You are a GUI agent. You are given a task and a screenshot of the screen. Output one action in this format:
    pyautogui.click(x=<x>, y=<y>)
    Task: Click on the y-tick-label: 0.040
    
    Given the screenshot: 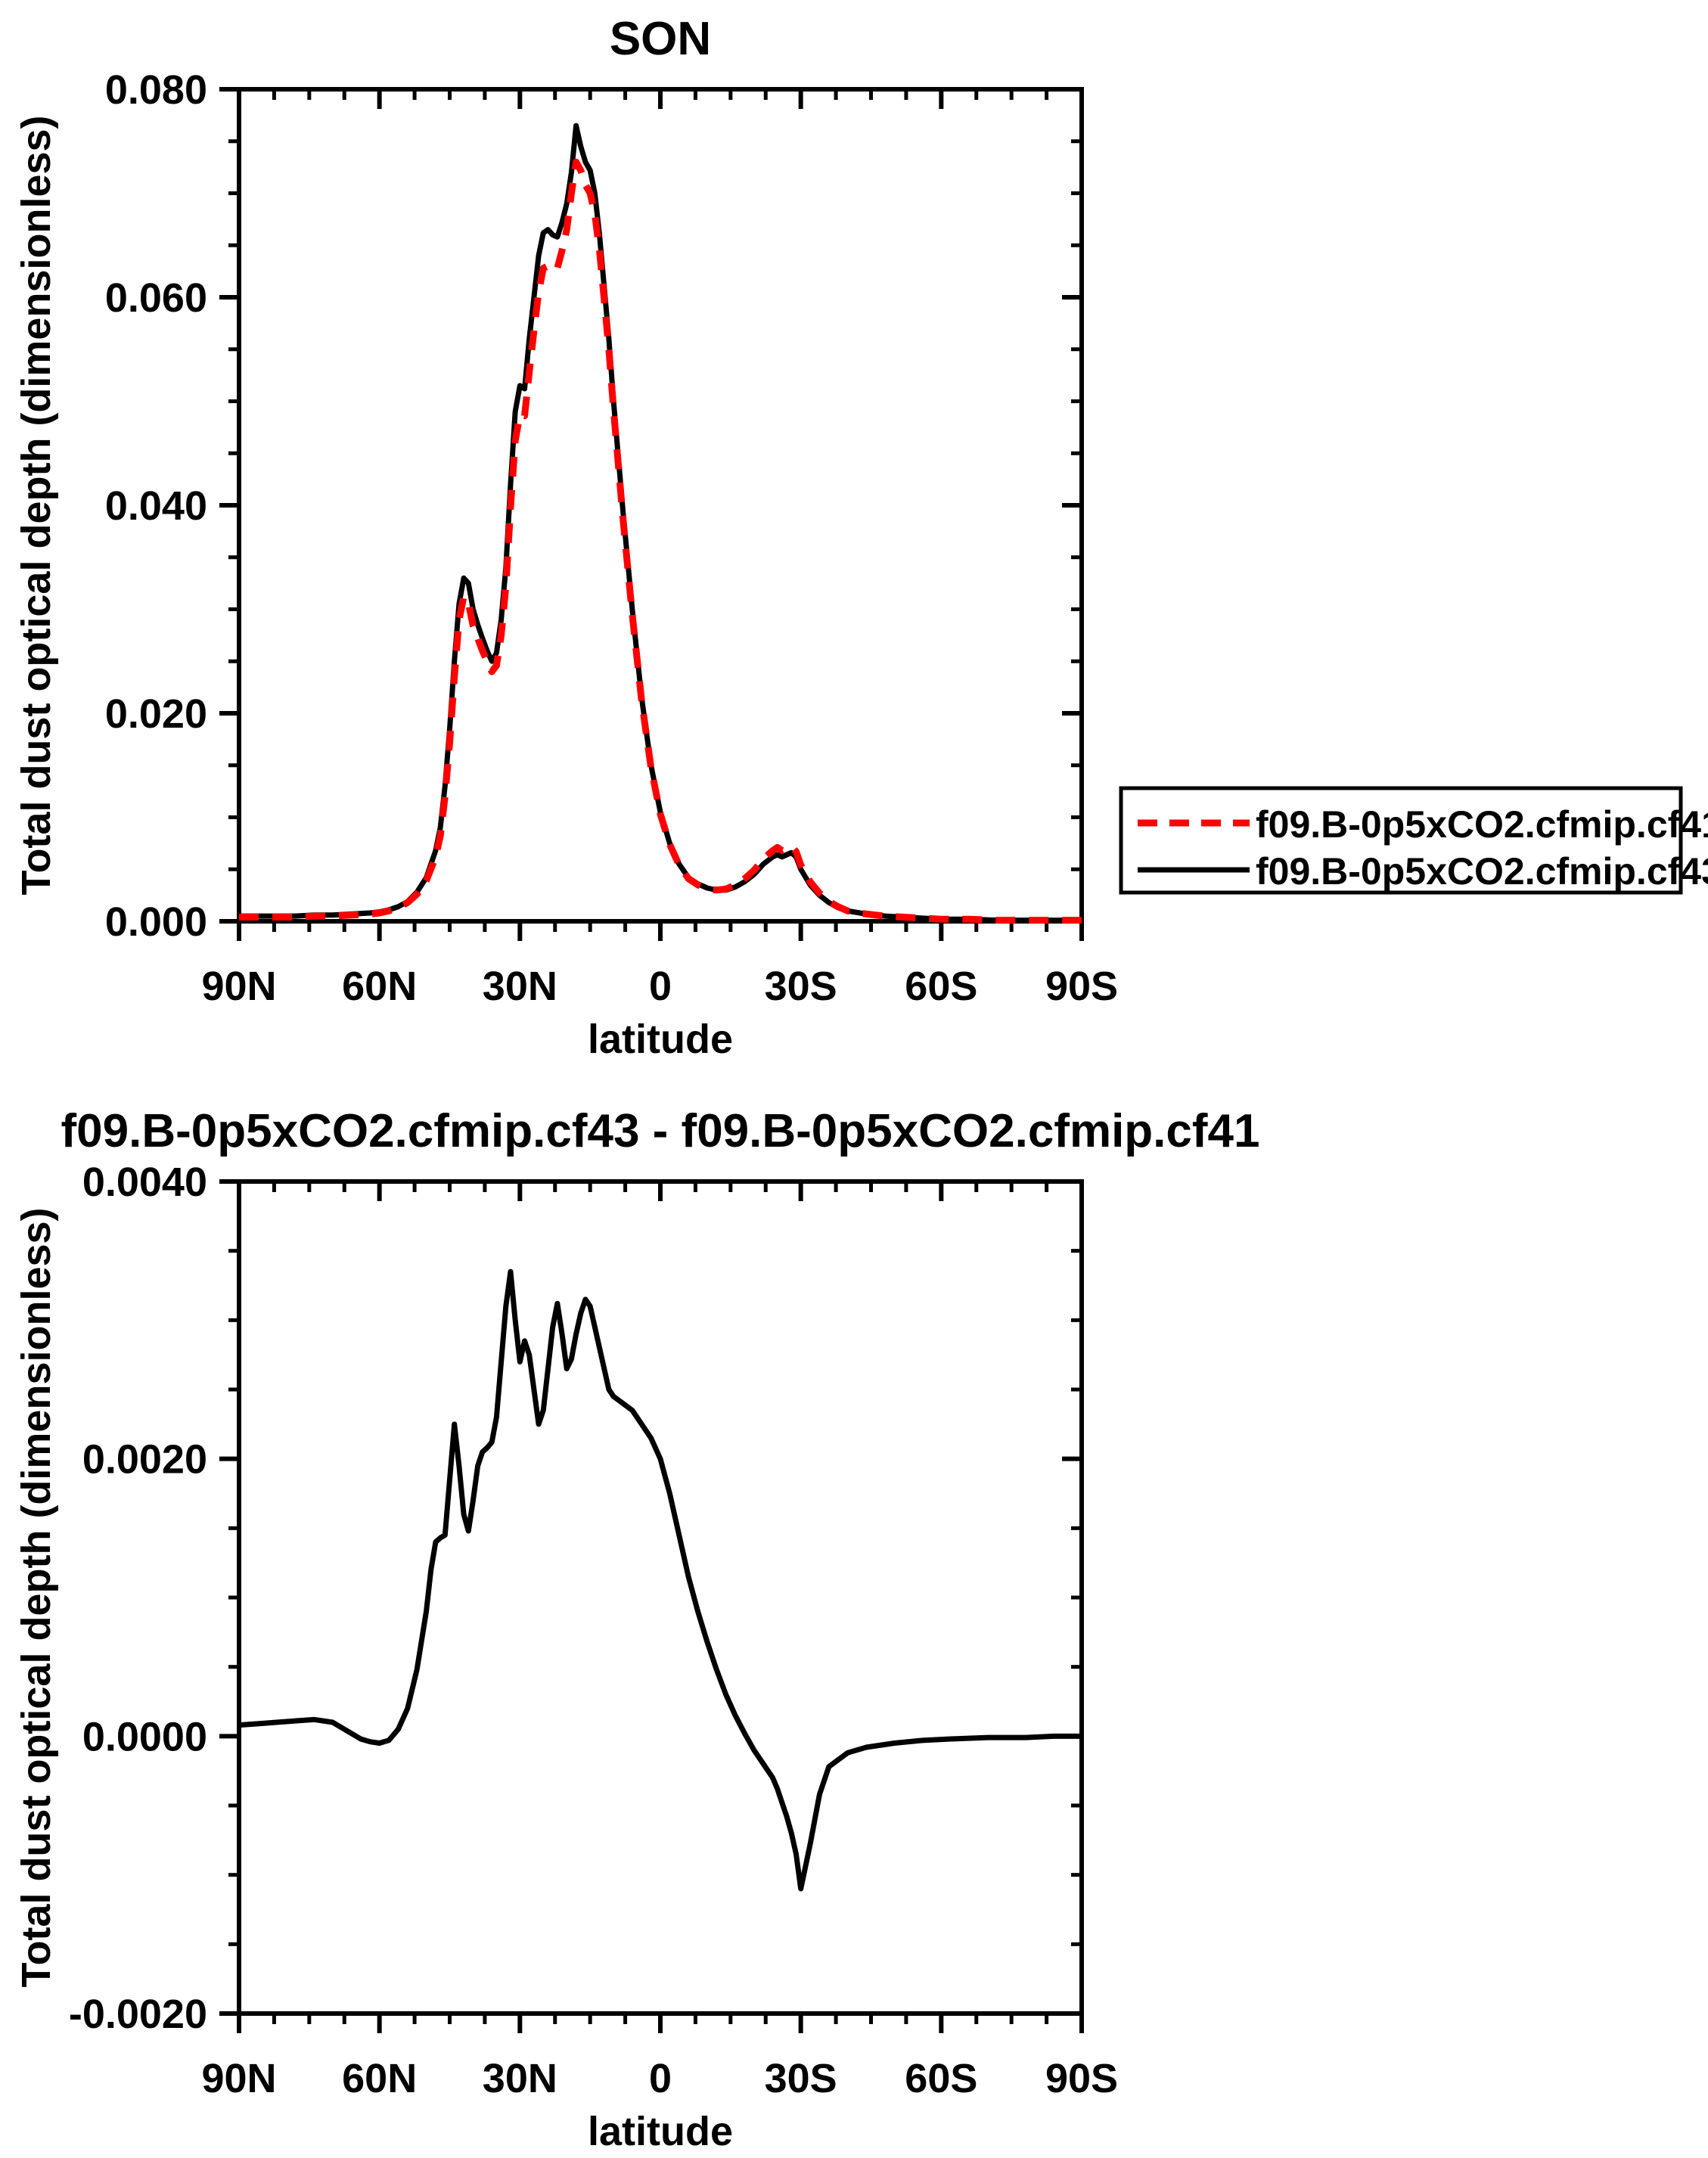 What is the action you would take?
    pyautogui.click(x=156, y=506)
    